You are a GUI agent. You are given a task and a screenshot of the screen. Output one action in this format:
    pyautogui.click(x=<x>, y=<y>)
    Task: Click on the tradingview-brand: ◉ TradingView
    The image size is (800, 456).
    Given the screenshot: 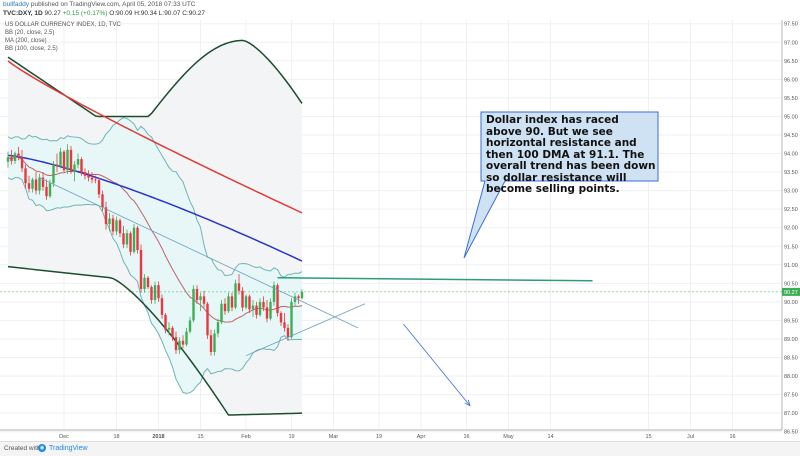 What is the action you would take?
    pyautogui.click(x=63, y=448)
    